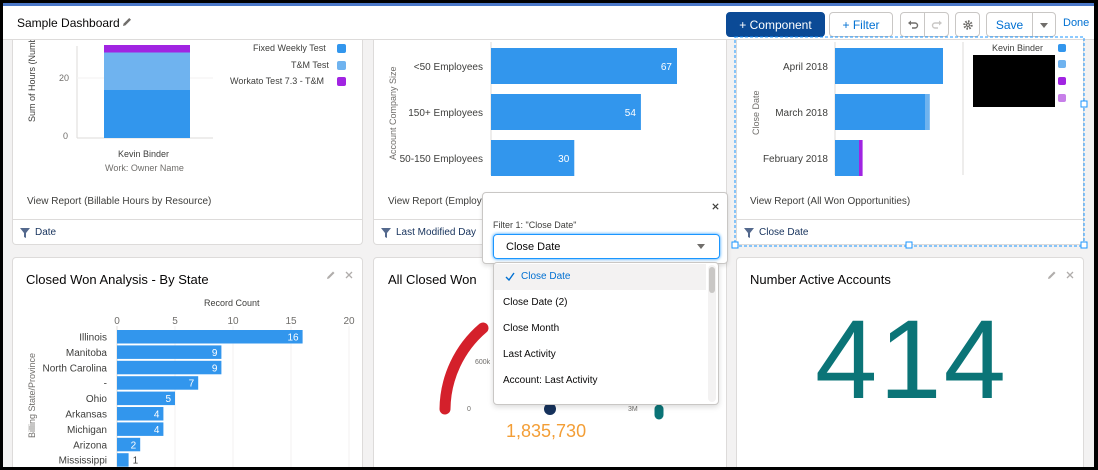 Image resolution: width=1098 pixels, height=470 pixels. I want to click on filter-field-select: Close Date, so click(606, 246).